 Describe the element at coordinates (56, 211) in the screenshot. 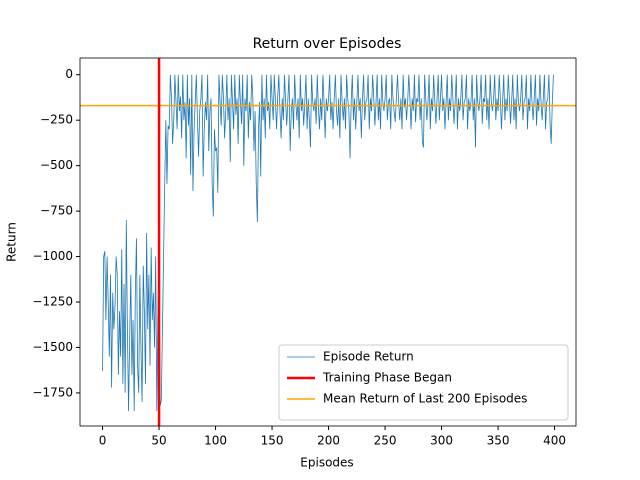

I see `y-tick-label: −750` at that location.